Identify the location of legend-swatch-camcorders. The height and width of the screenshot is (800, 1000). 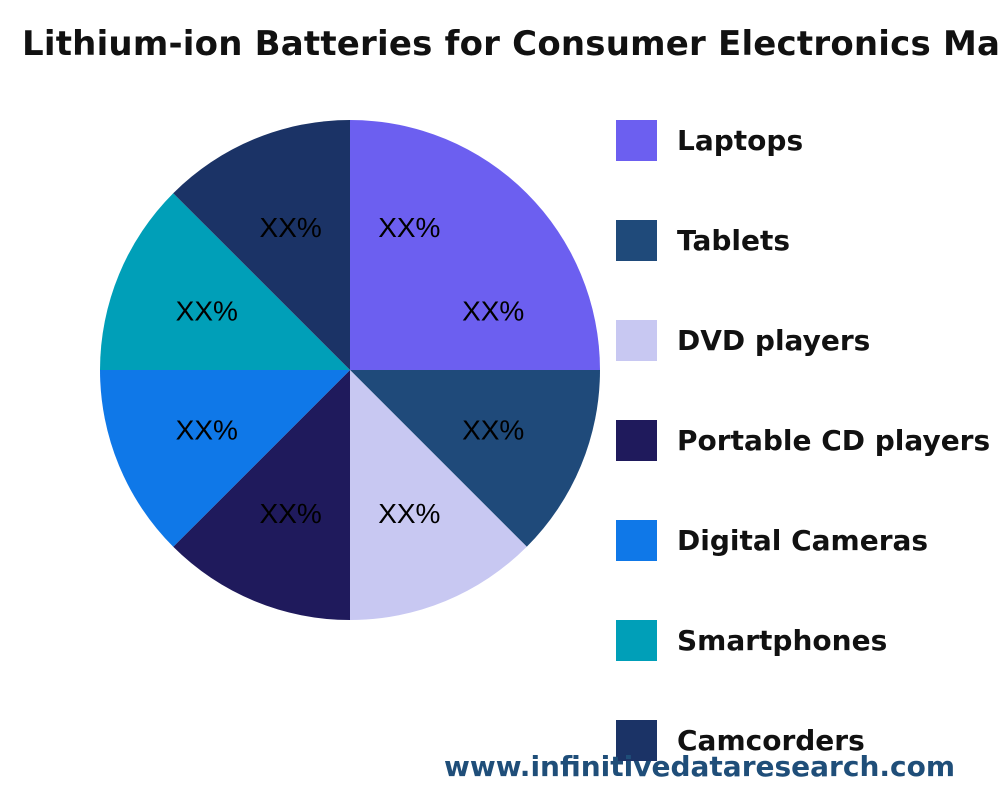
(636, 740).